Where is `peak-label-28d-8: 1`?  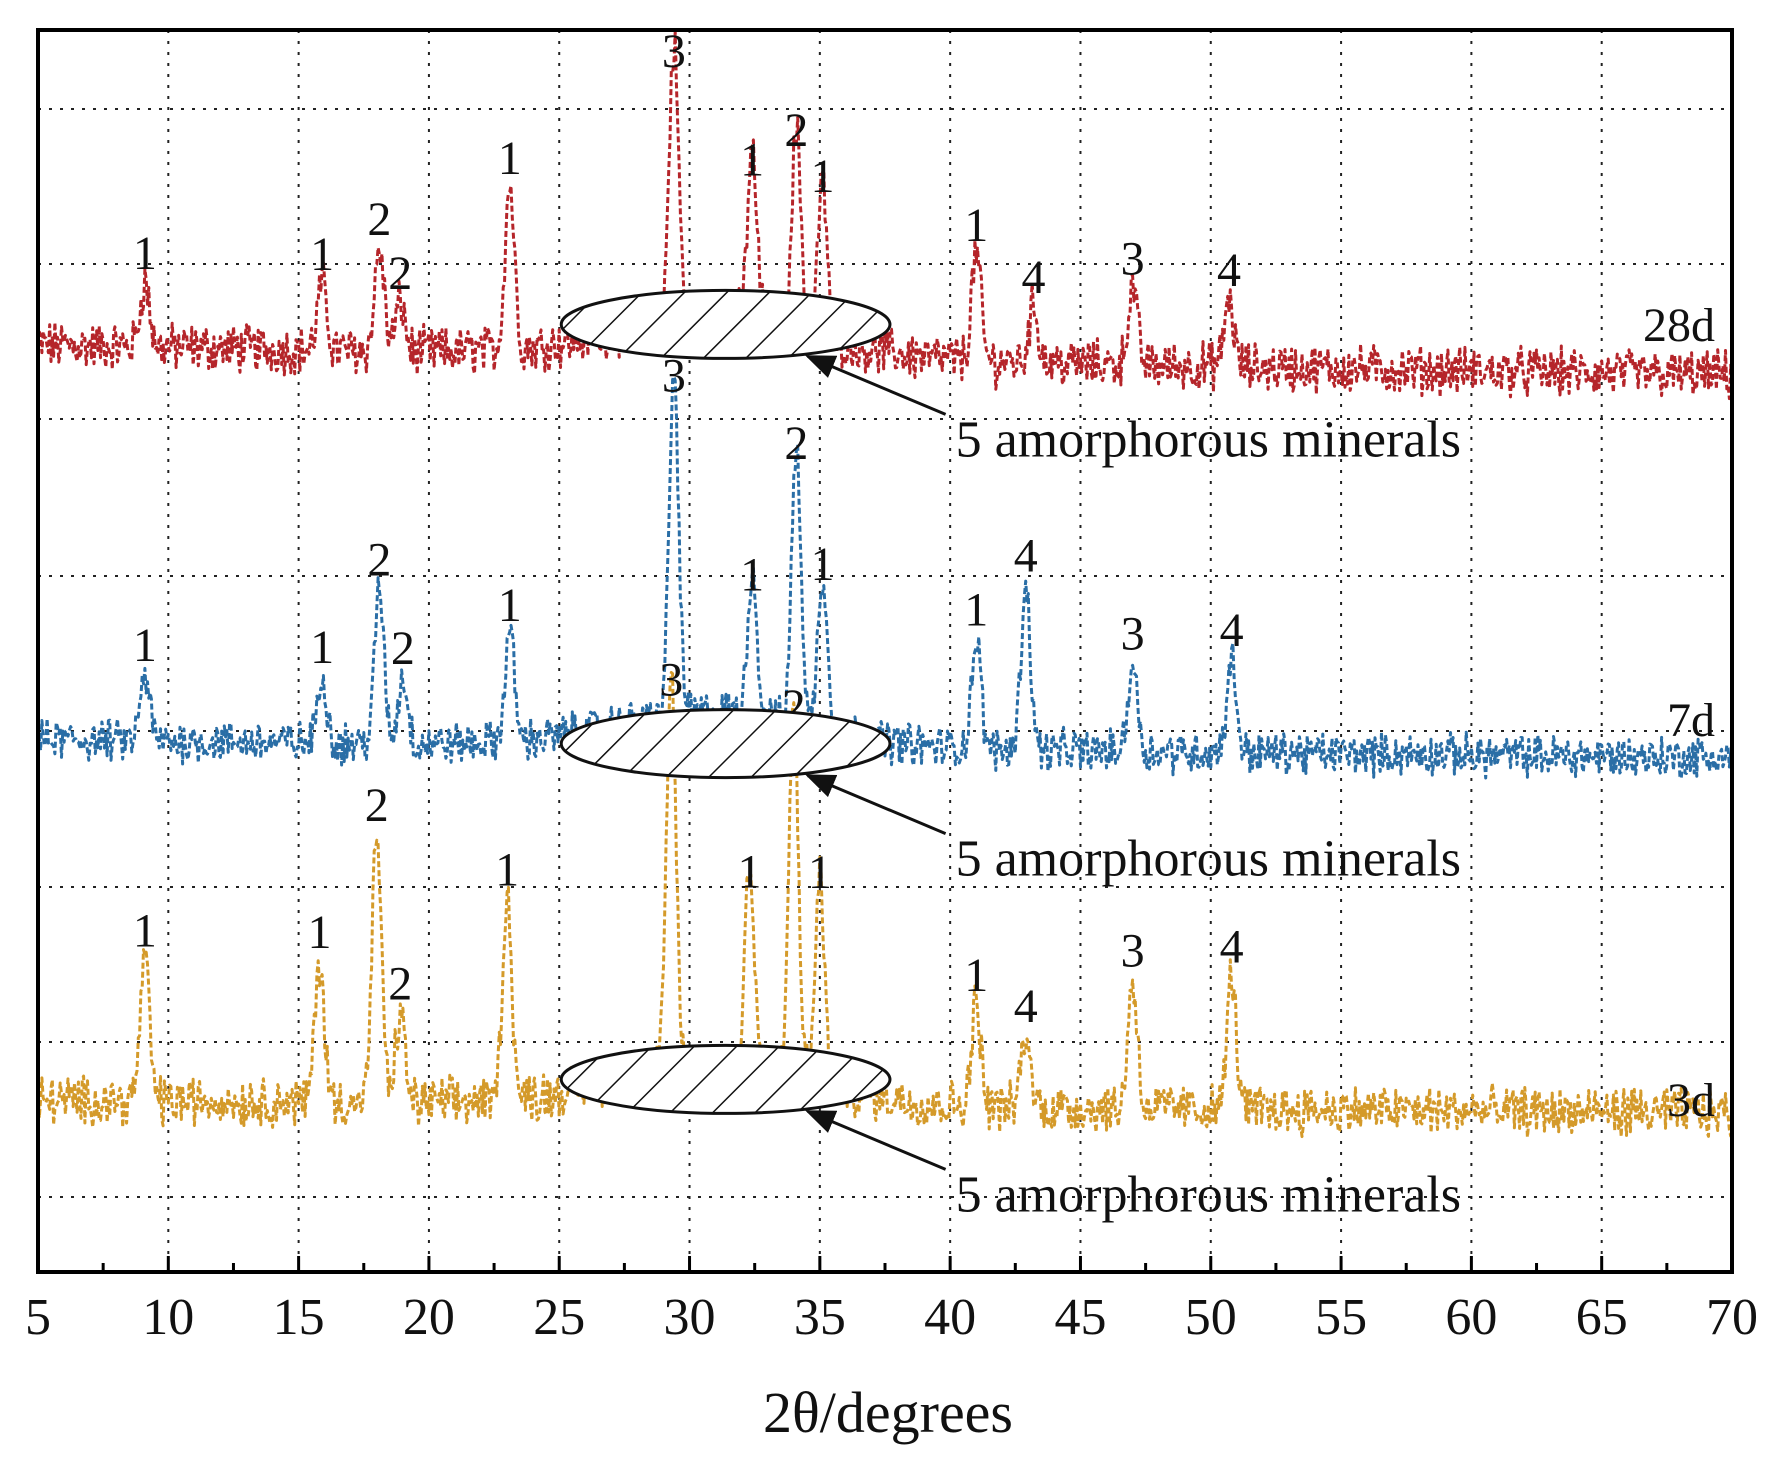 peak-label-28d-8: 1 is located at coordinates (822, 176).